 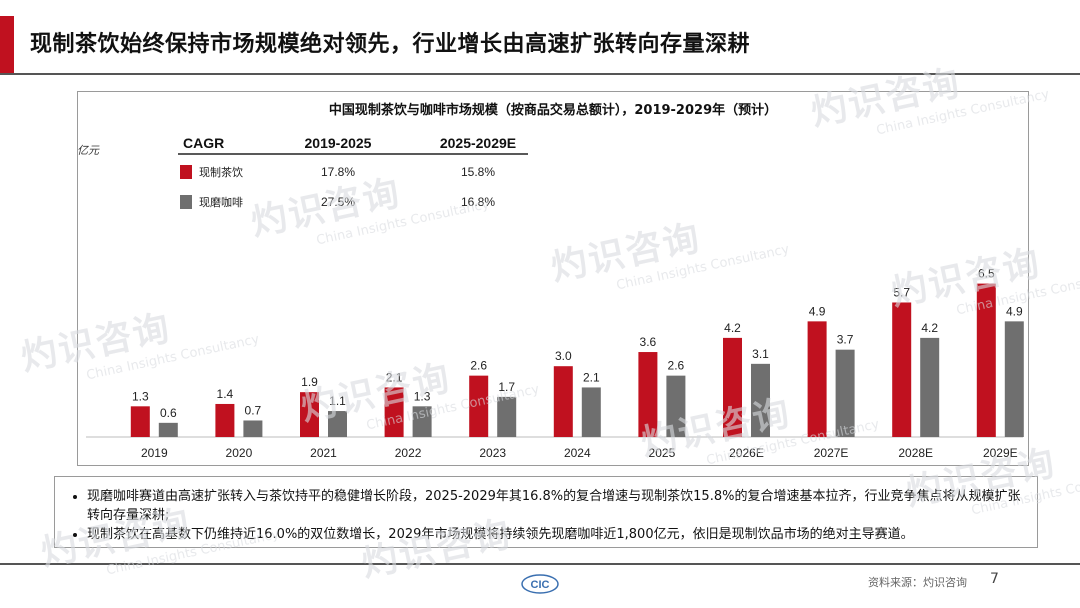 What do you see at coordinates (915, 453) in the screenshot?
I see `x-tick-label: 2028E` at bounding box center [915, 453].